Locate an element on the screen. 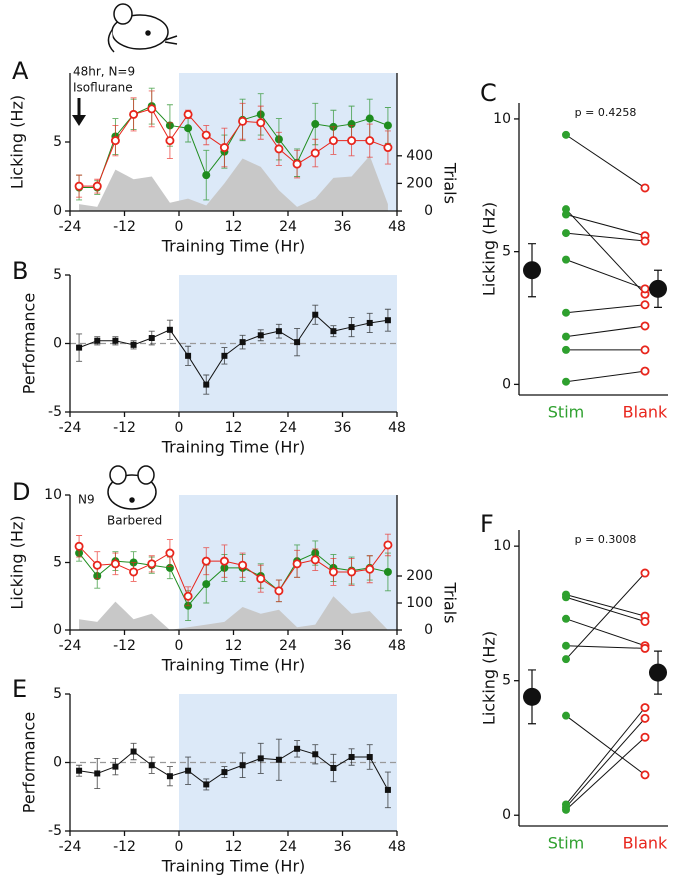  trials-area is located at coordinates (233, 183).